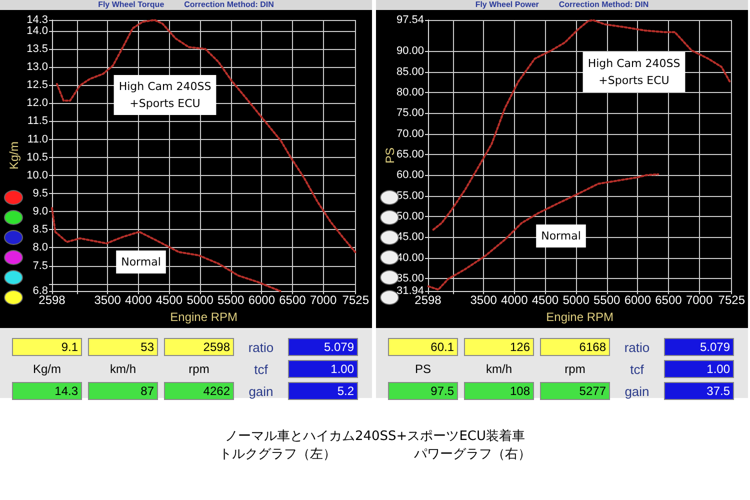  What do you see at coordinates (40, 266) in the screenshot?
I see `y-tick-label: 7.5` at bounding box center [40, 266].